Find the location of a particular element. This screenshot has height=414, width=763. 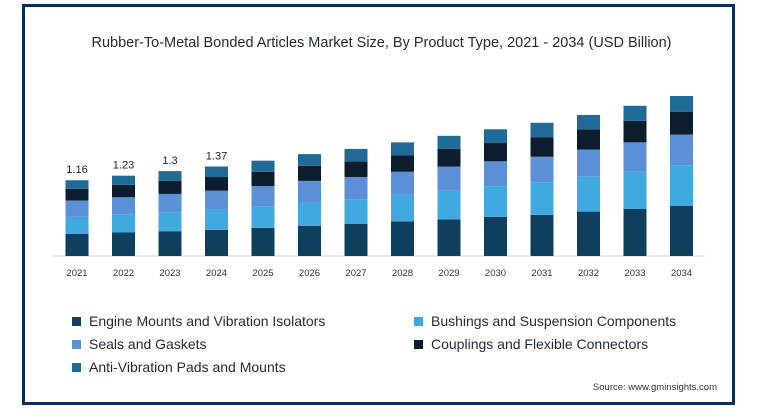

total-data-label: 1.3 is located at coordinates (169, 161).